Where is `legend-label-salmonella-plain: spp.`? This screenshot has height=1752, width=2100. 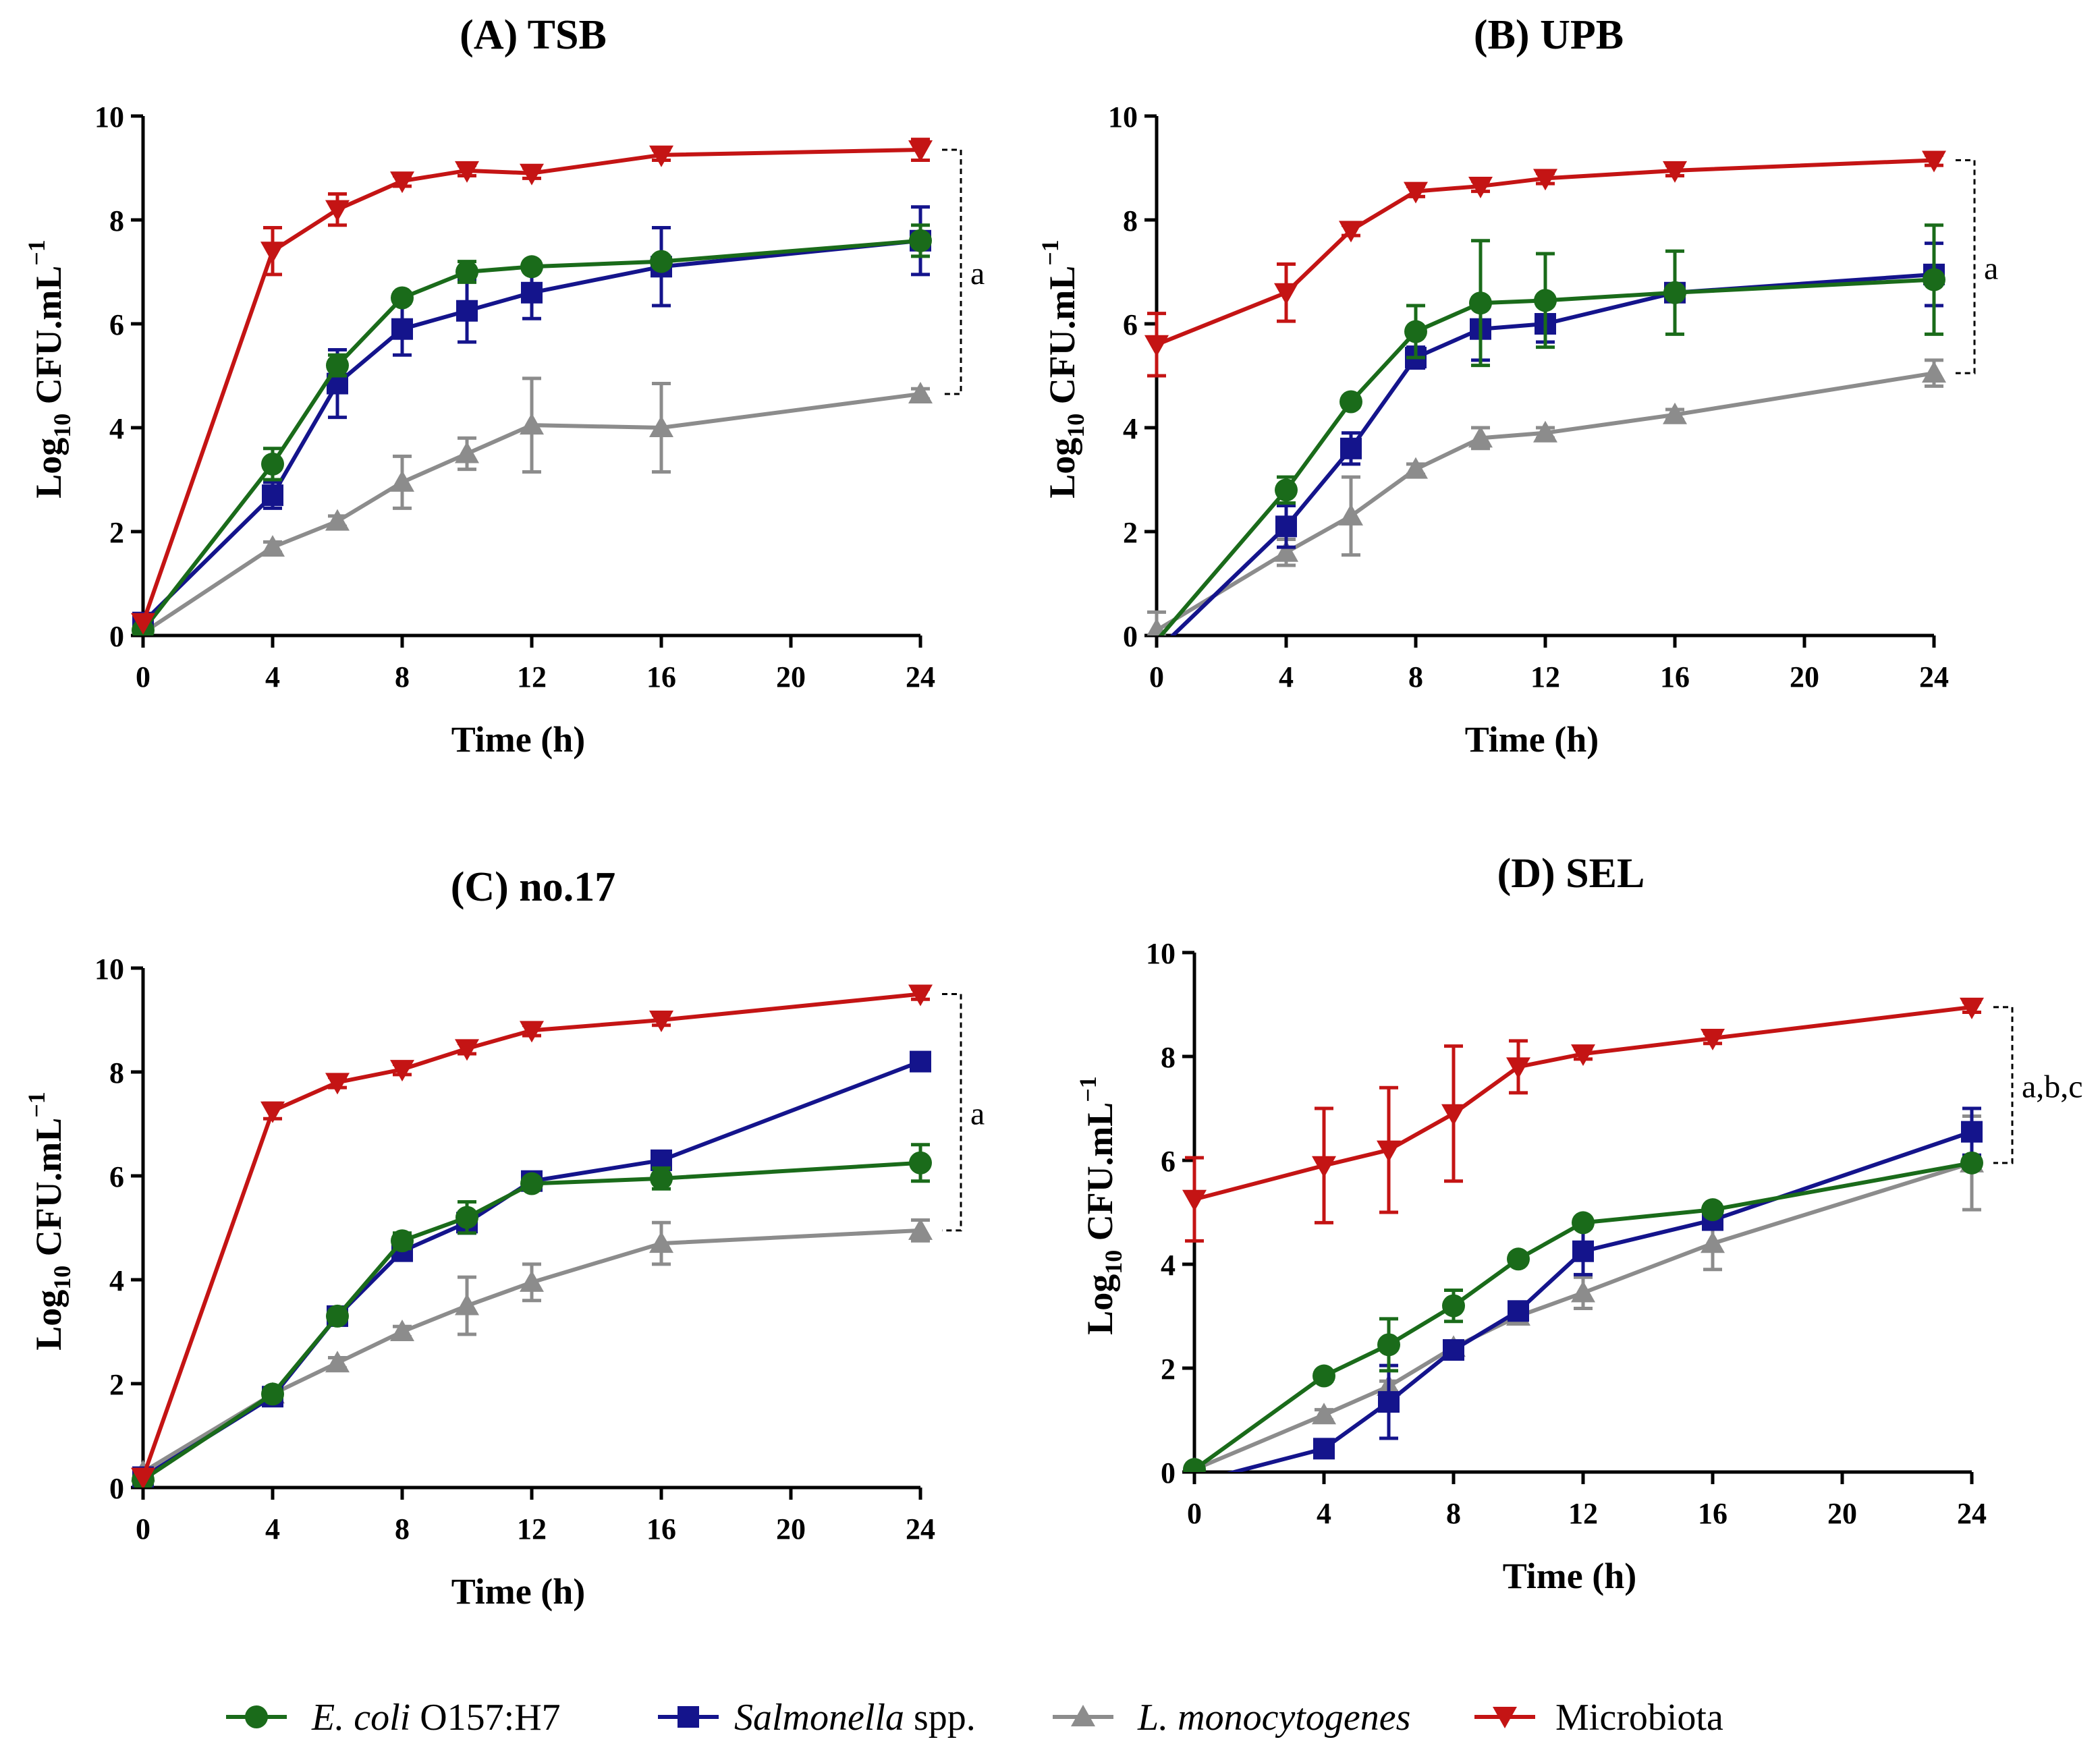
legend-label-salmonella-plain: spp. is located at coordinates (940, 1718).